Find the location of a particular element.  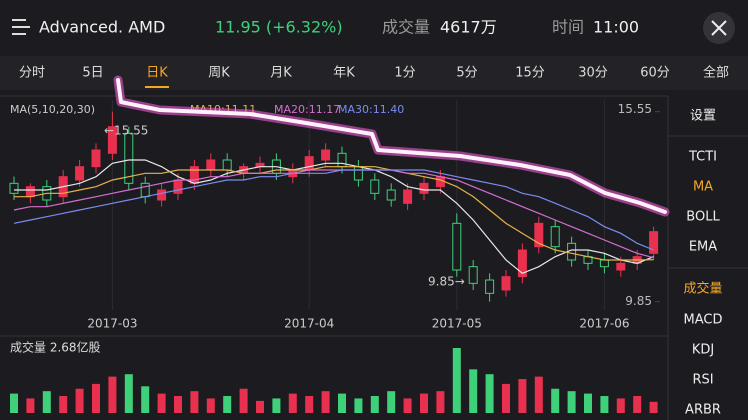

side-item: 成交量 is located at coordinates (702, 289).